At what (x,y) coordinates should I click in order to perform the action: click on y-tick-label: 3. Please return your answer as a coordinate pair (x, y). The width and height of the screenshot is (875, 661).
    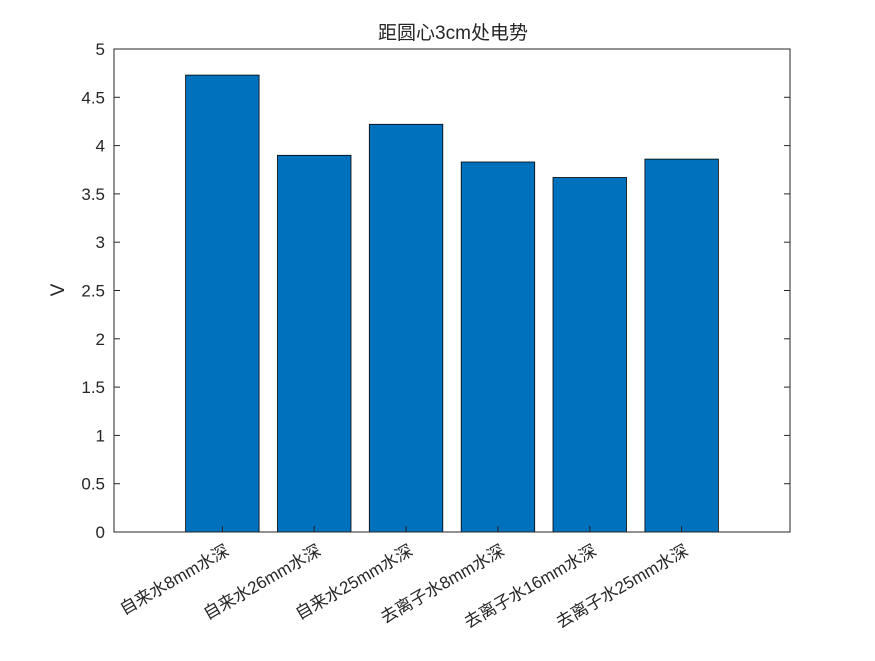
    Looking at the image, I should click on (100, 242).